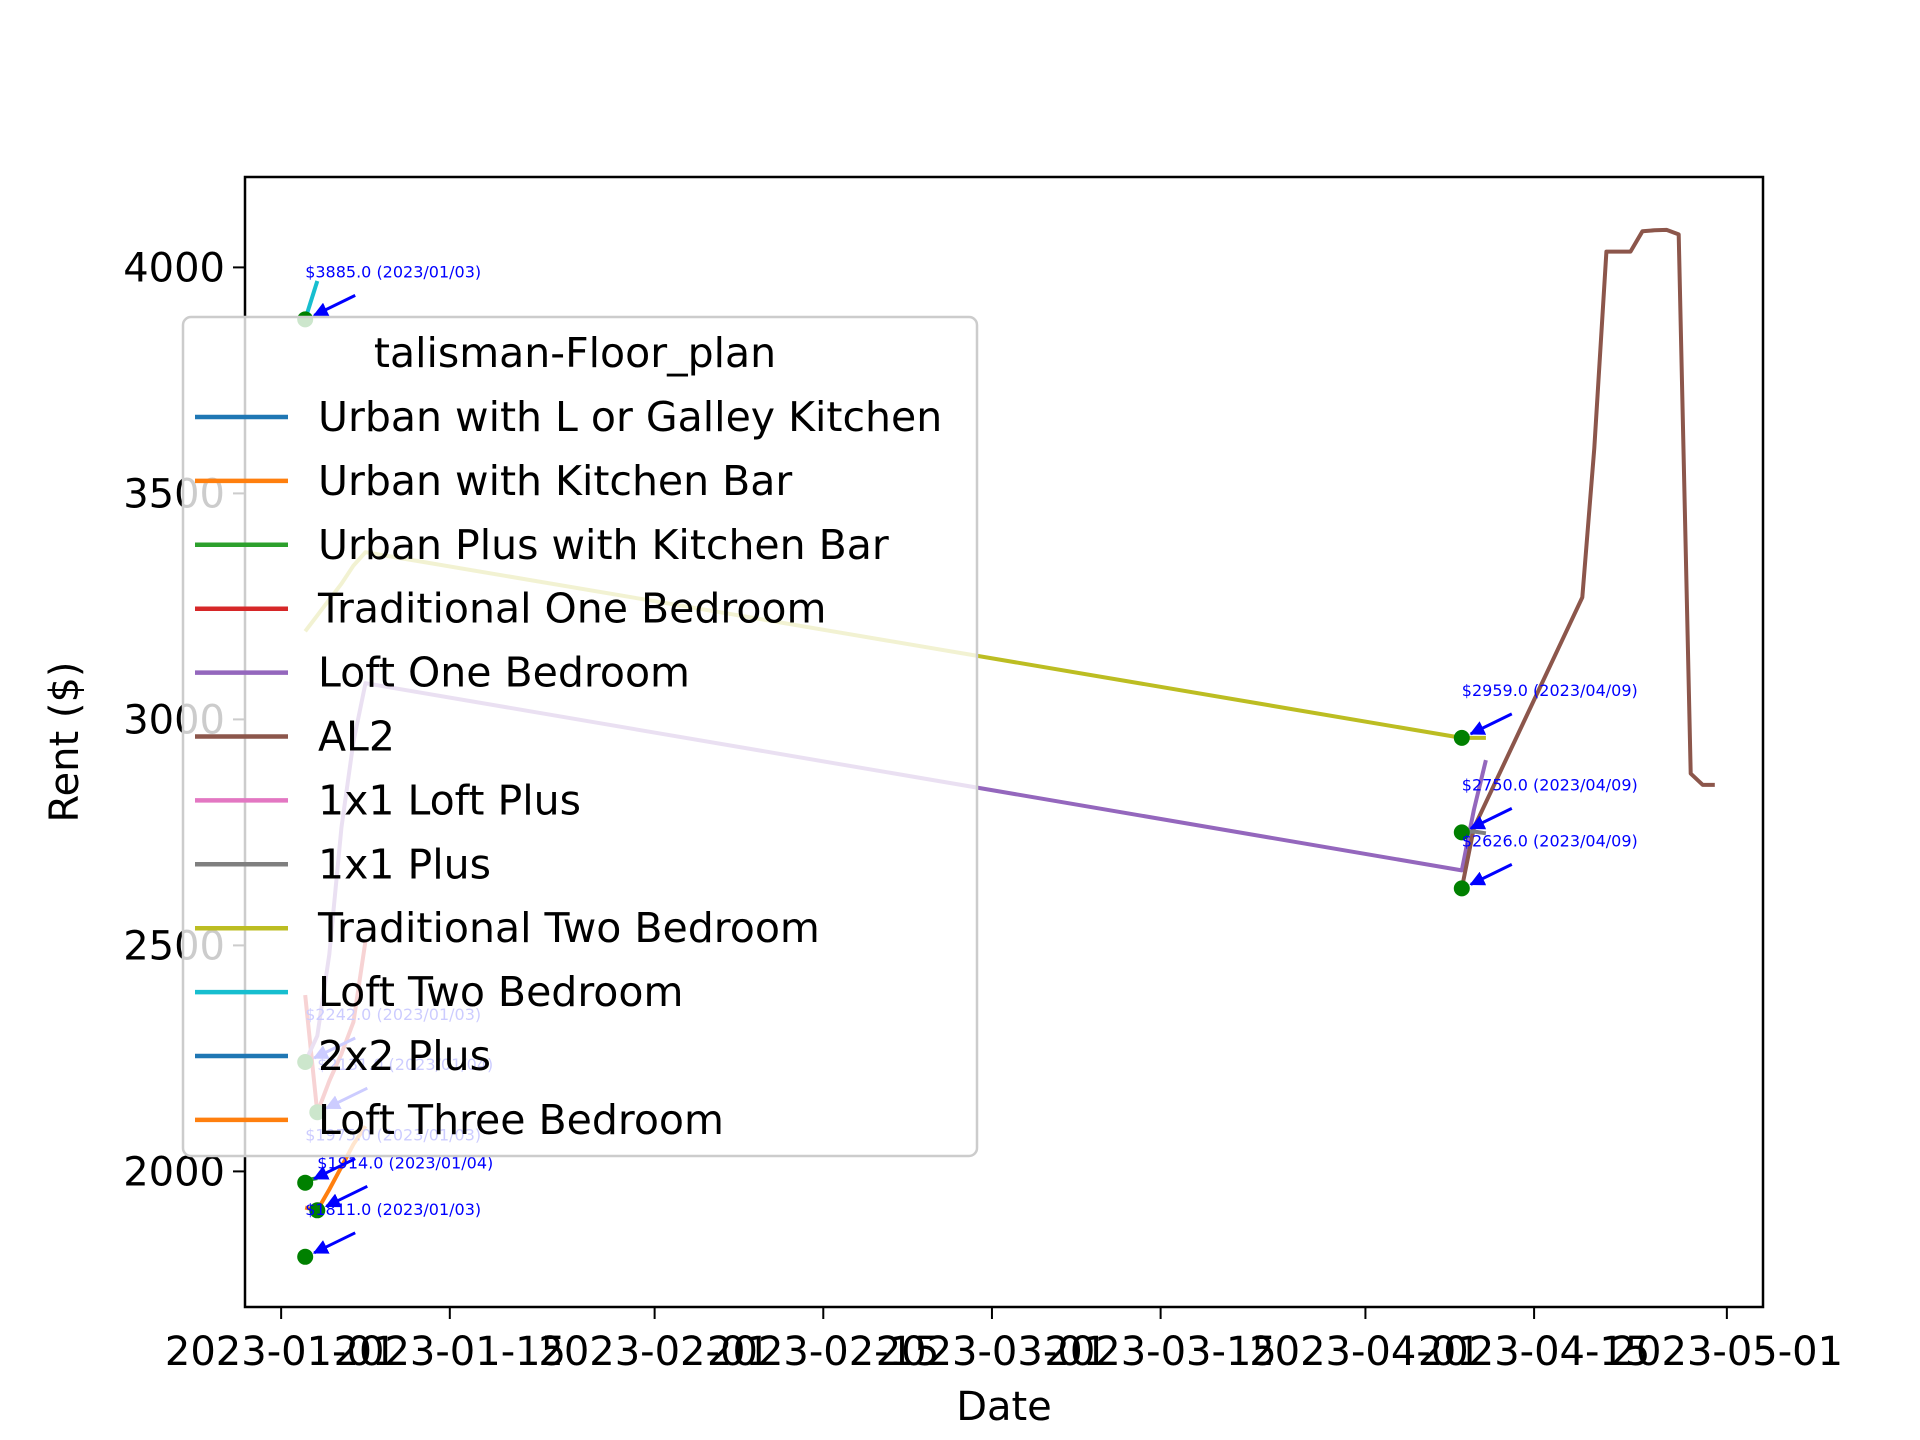 The width and height of the screenshot is (1920, 1440). I want to click on legend-label-0: Urban with L or Galley Kitchen, so click(630, 417).